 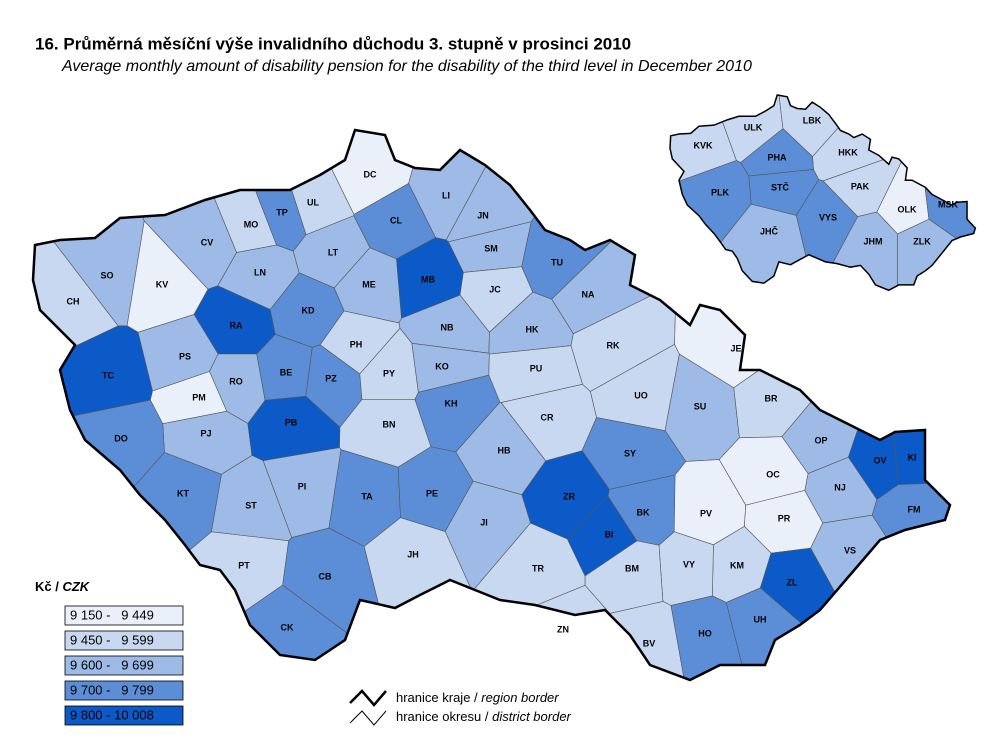 I want to click on district-label: BR, so click(x=771, y=398).